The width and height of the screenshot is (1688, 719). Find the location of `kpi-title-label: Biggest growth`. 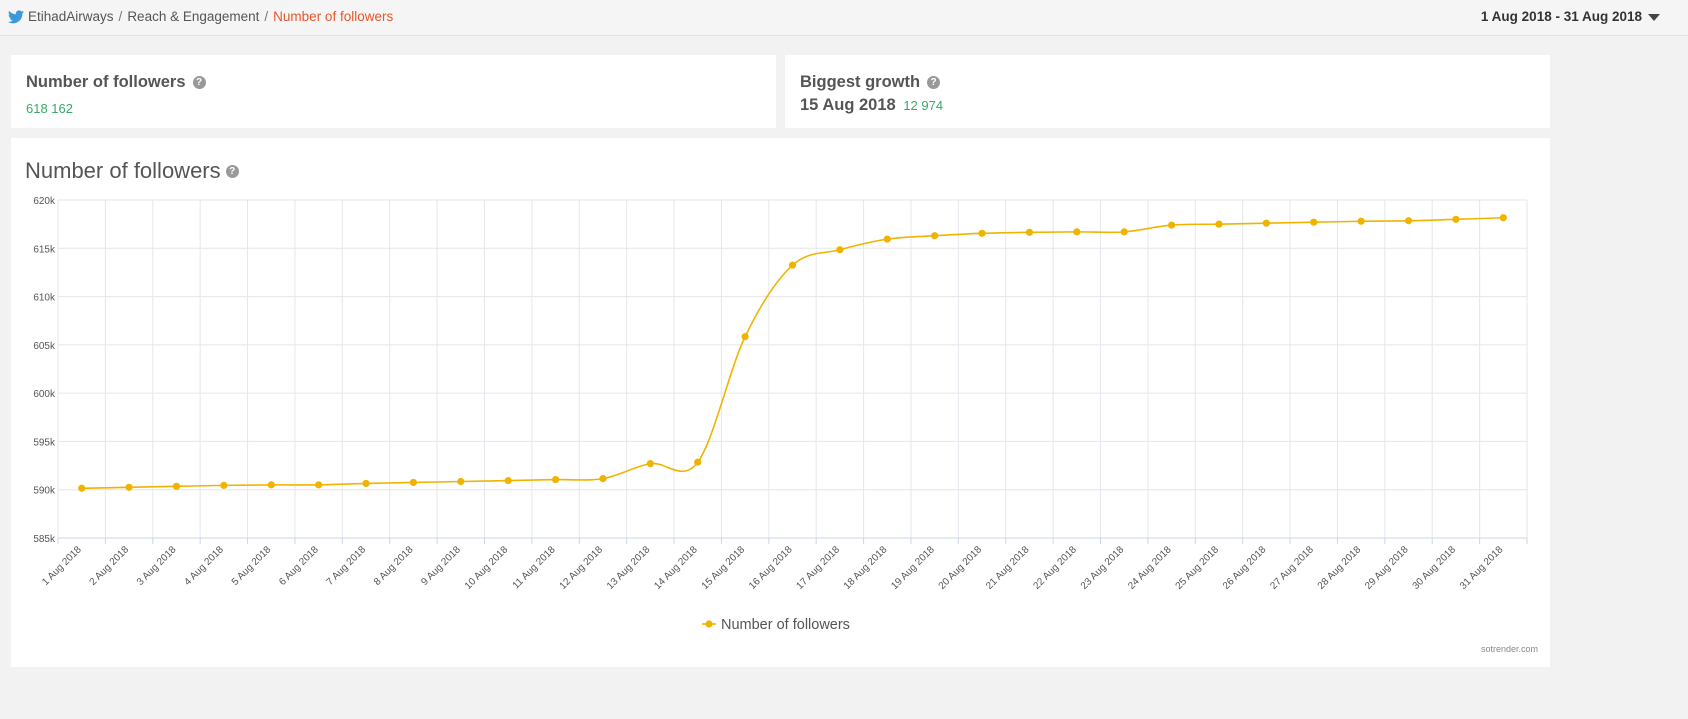

kpi-title-label: Biggest growth is located at coordinates (860, 82).